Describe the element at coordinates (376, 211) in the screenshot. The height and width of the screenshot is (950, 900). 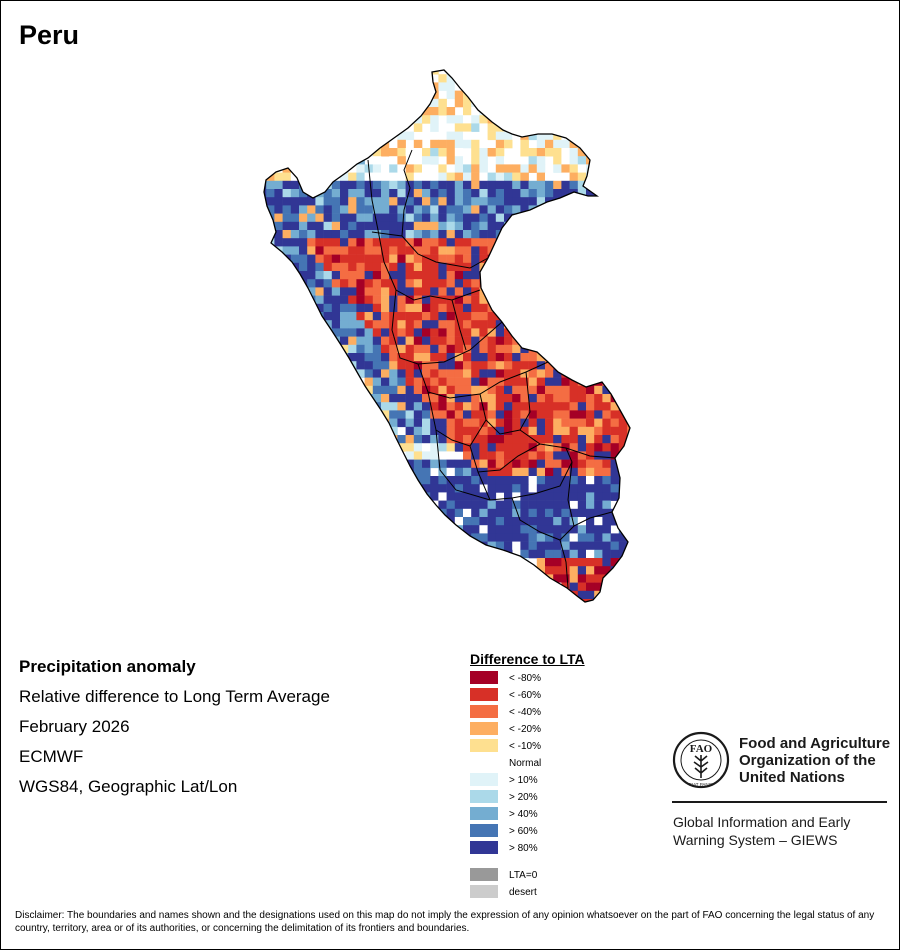
I see `region-boundary` at that location.